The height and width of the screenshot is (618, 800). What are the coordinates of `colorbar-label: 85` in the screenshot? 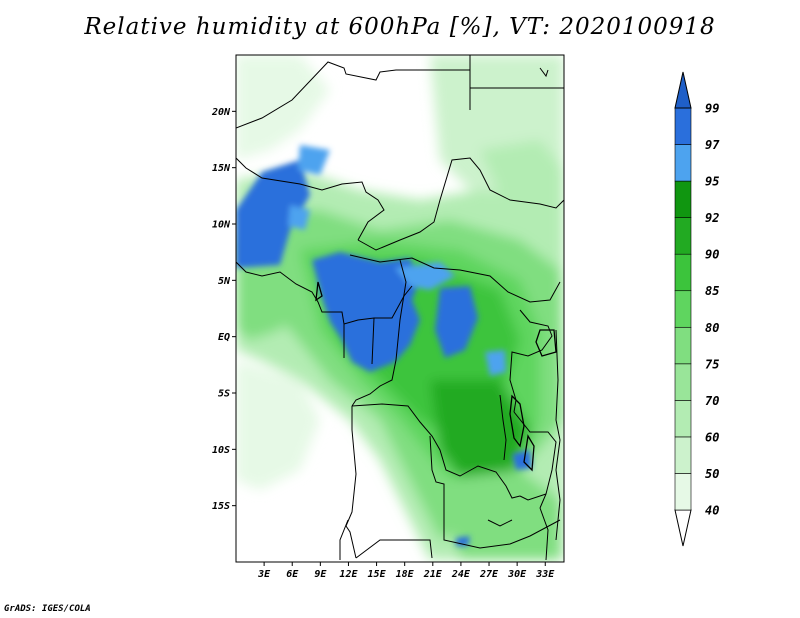 It's located at (712, 291).